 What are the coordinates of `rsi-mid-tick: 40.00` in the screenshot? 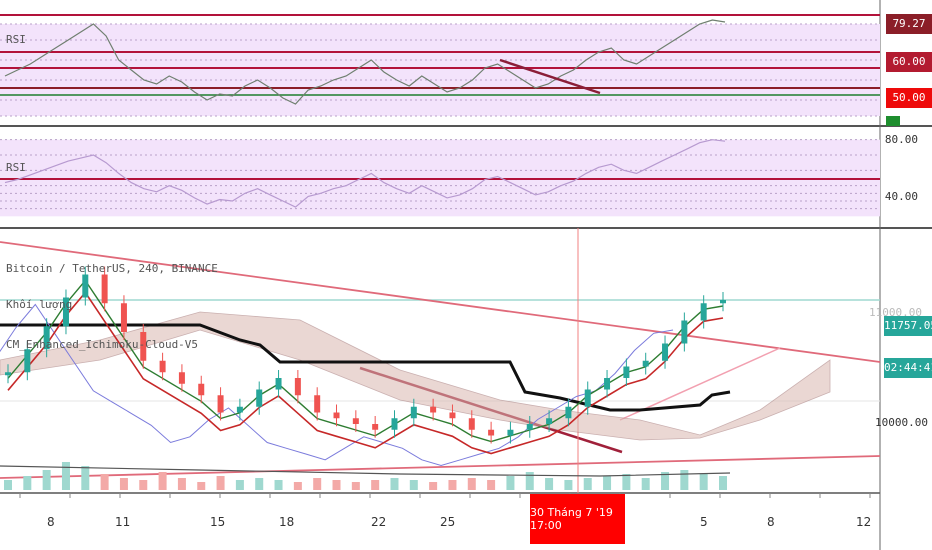 It's located at (901, 196).